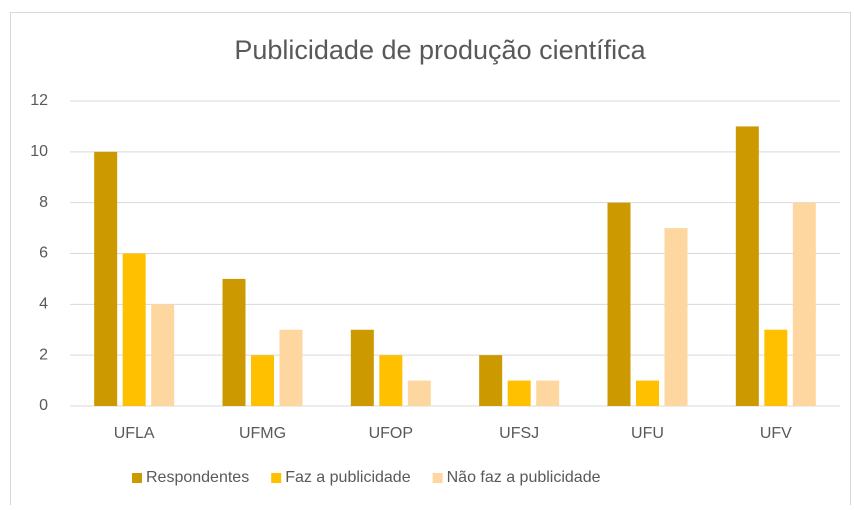 The width and height of the screenshot is (854, 510). Describe the element at coordinates (348, 477) in the screenshot. I see `legend-label: Faz a publicidade` at that location.